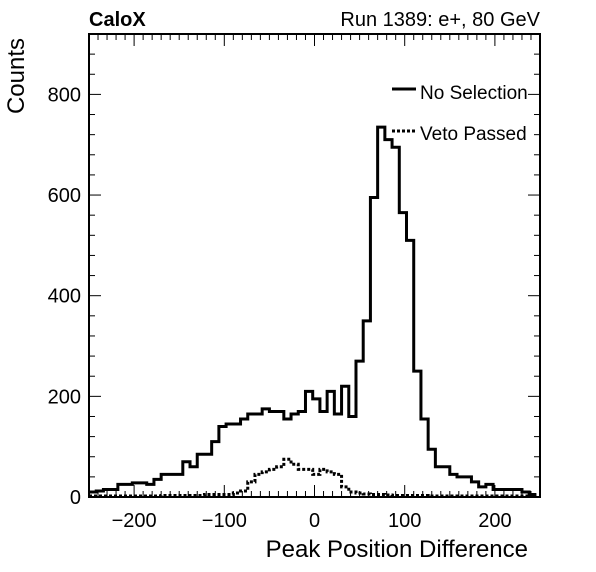  Describe the element at coordinates (473, 134) in the screenshot. I see `legend-label-veto-passed: Veto Passed` at that location.